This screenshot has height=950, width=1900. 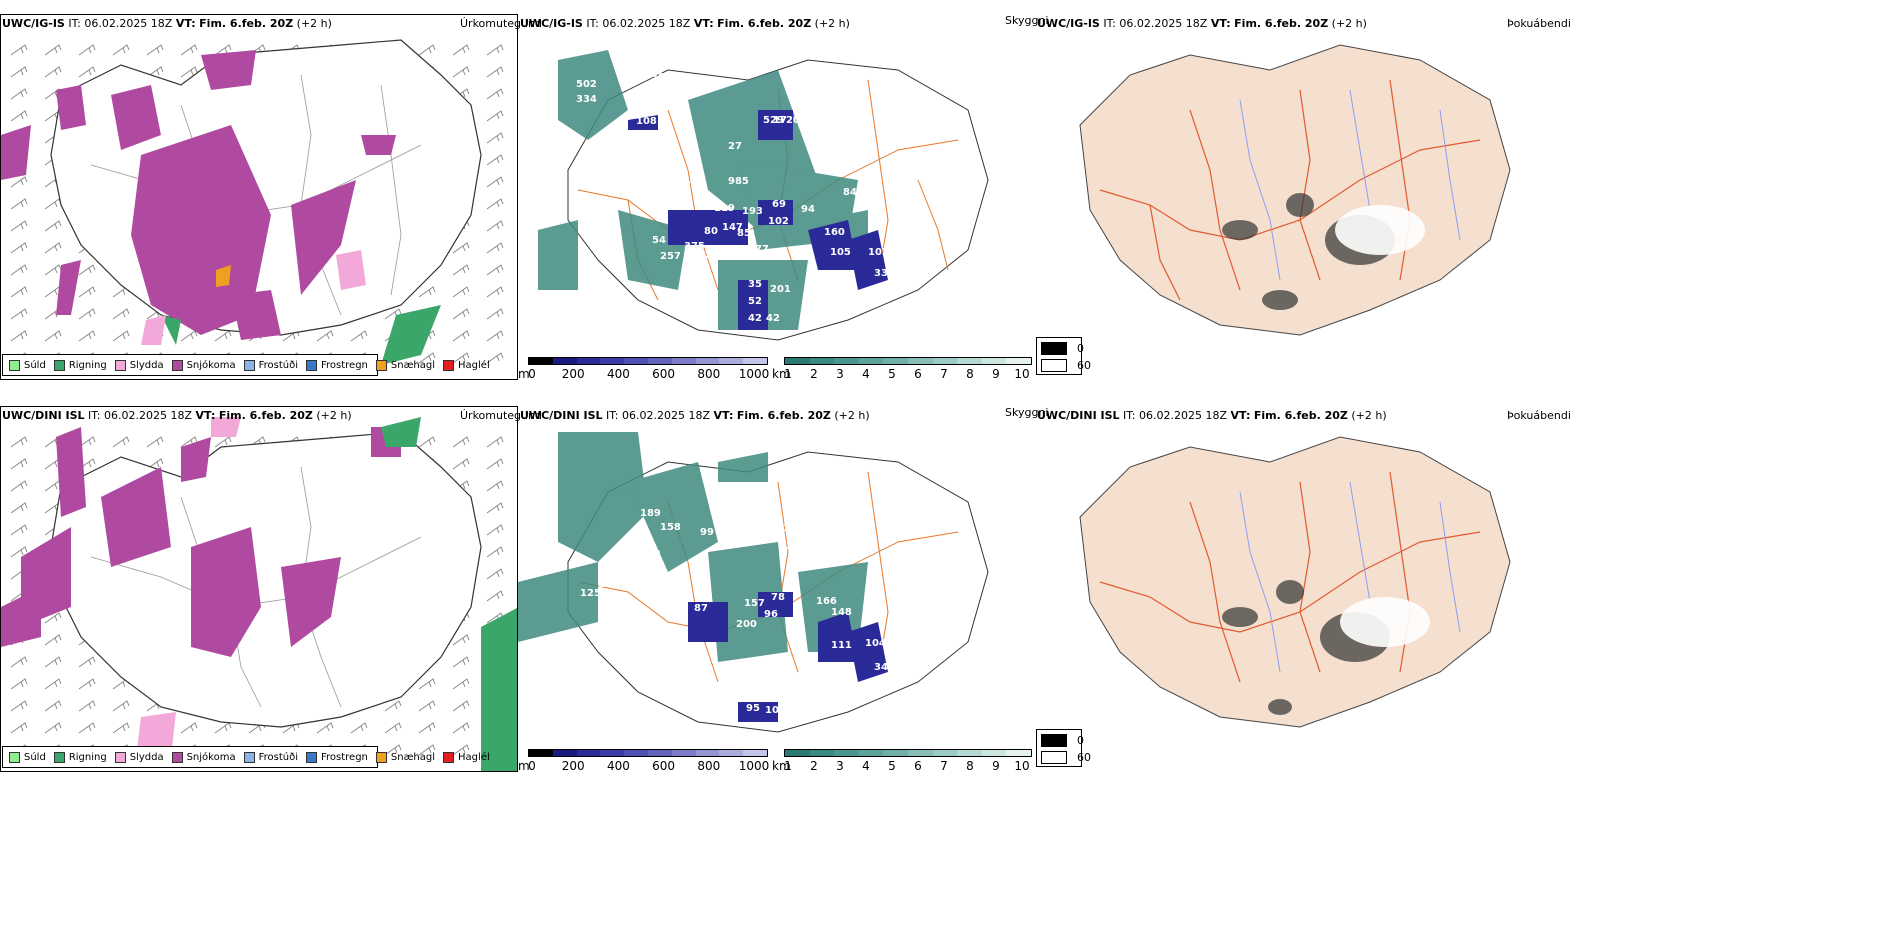 I want to click on iceland-land, so click(x=1295, y=190).